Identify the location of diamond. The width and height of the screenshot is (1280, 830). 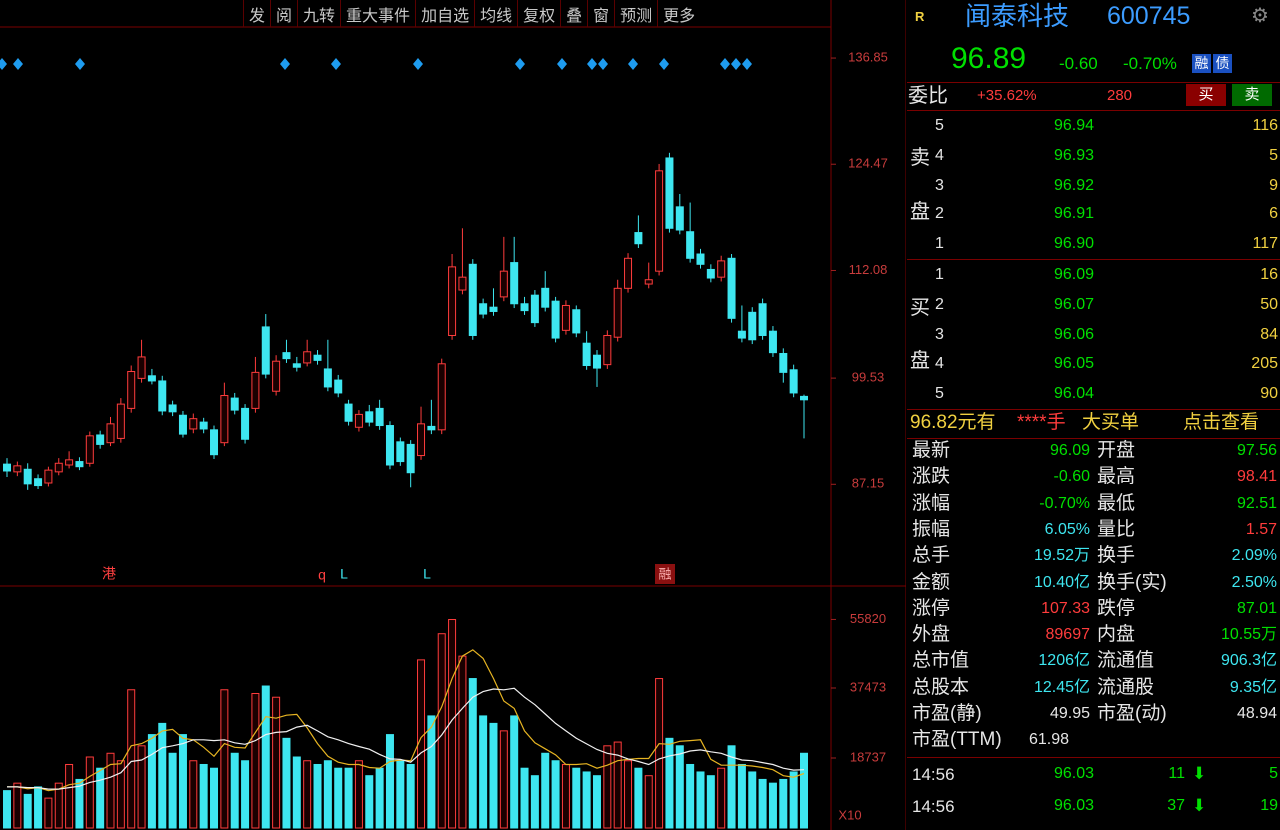
(376, 64).